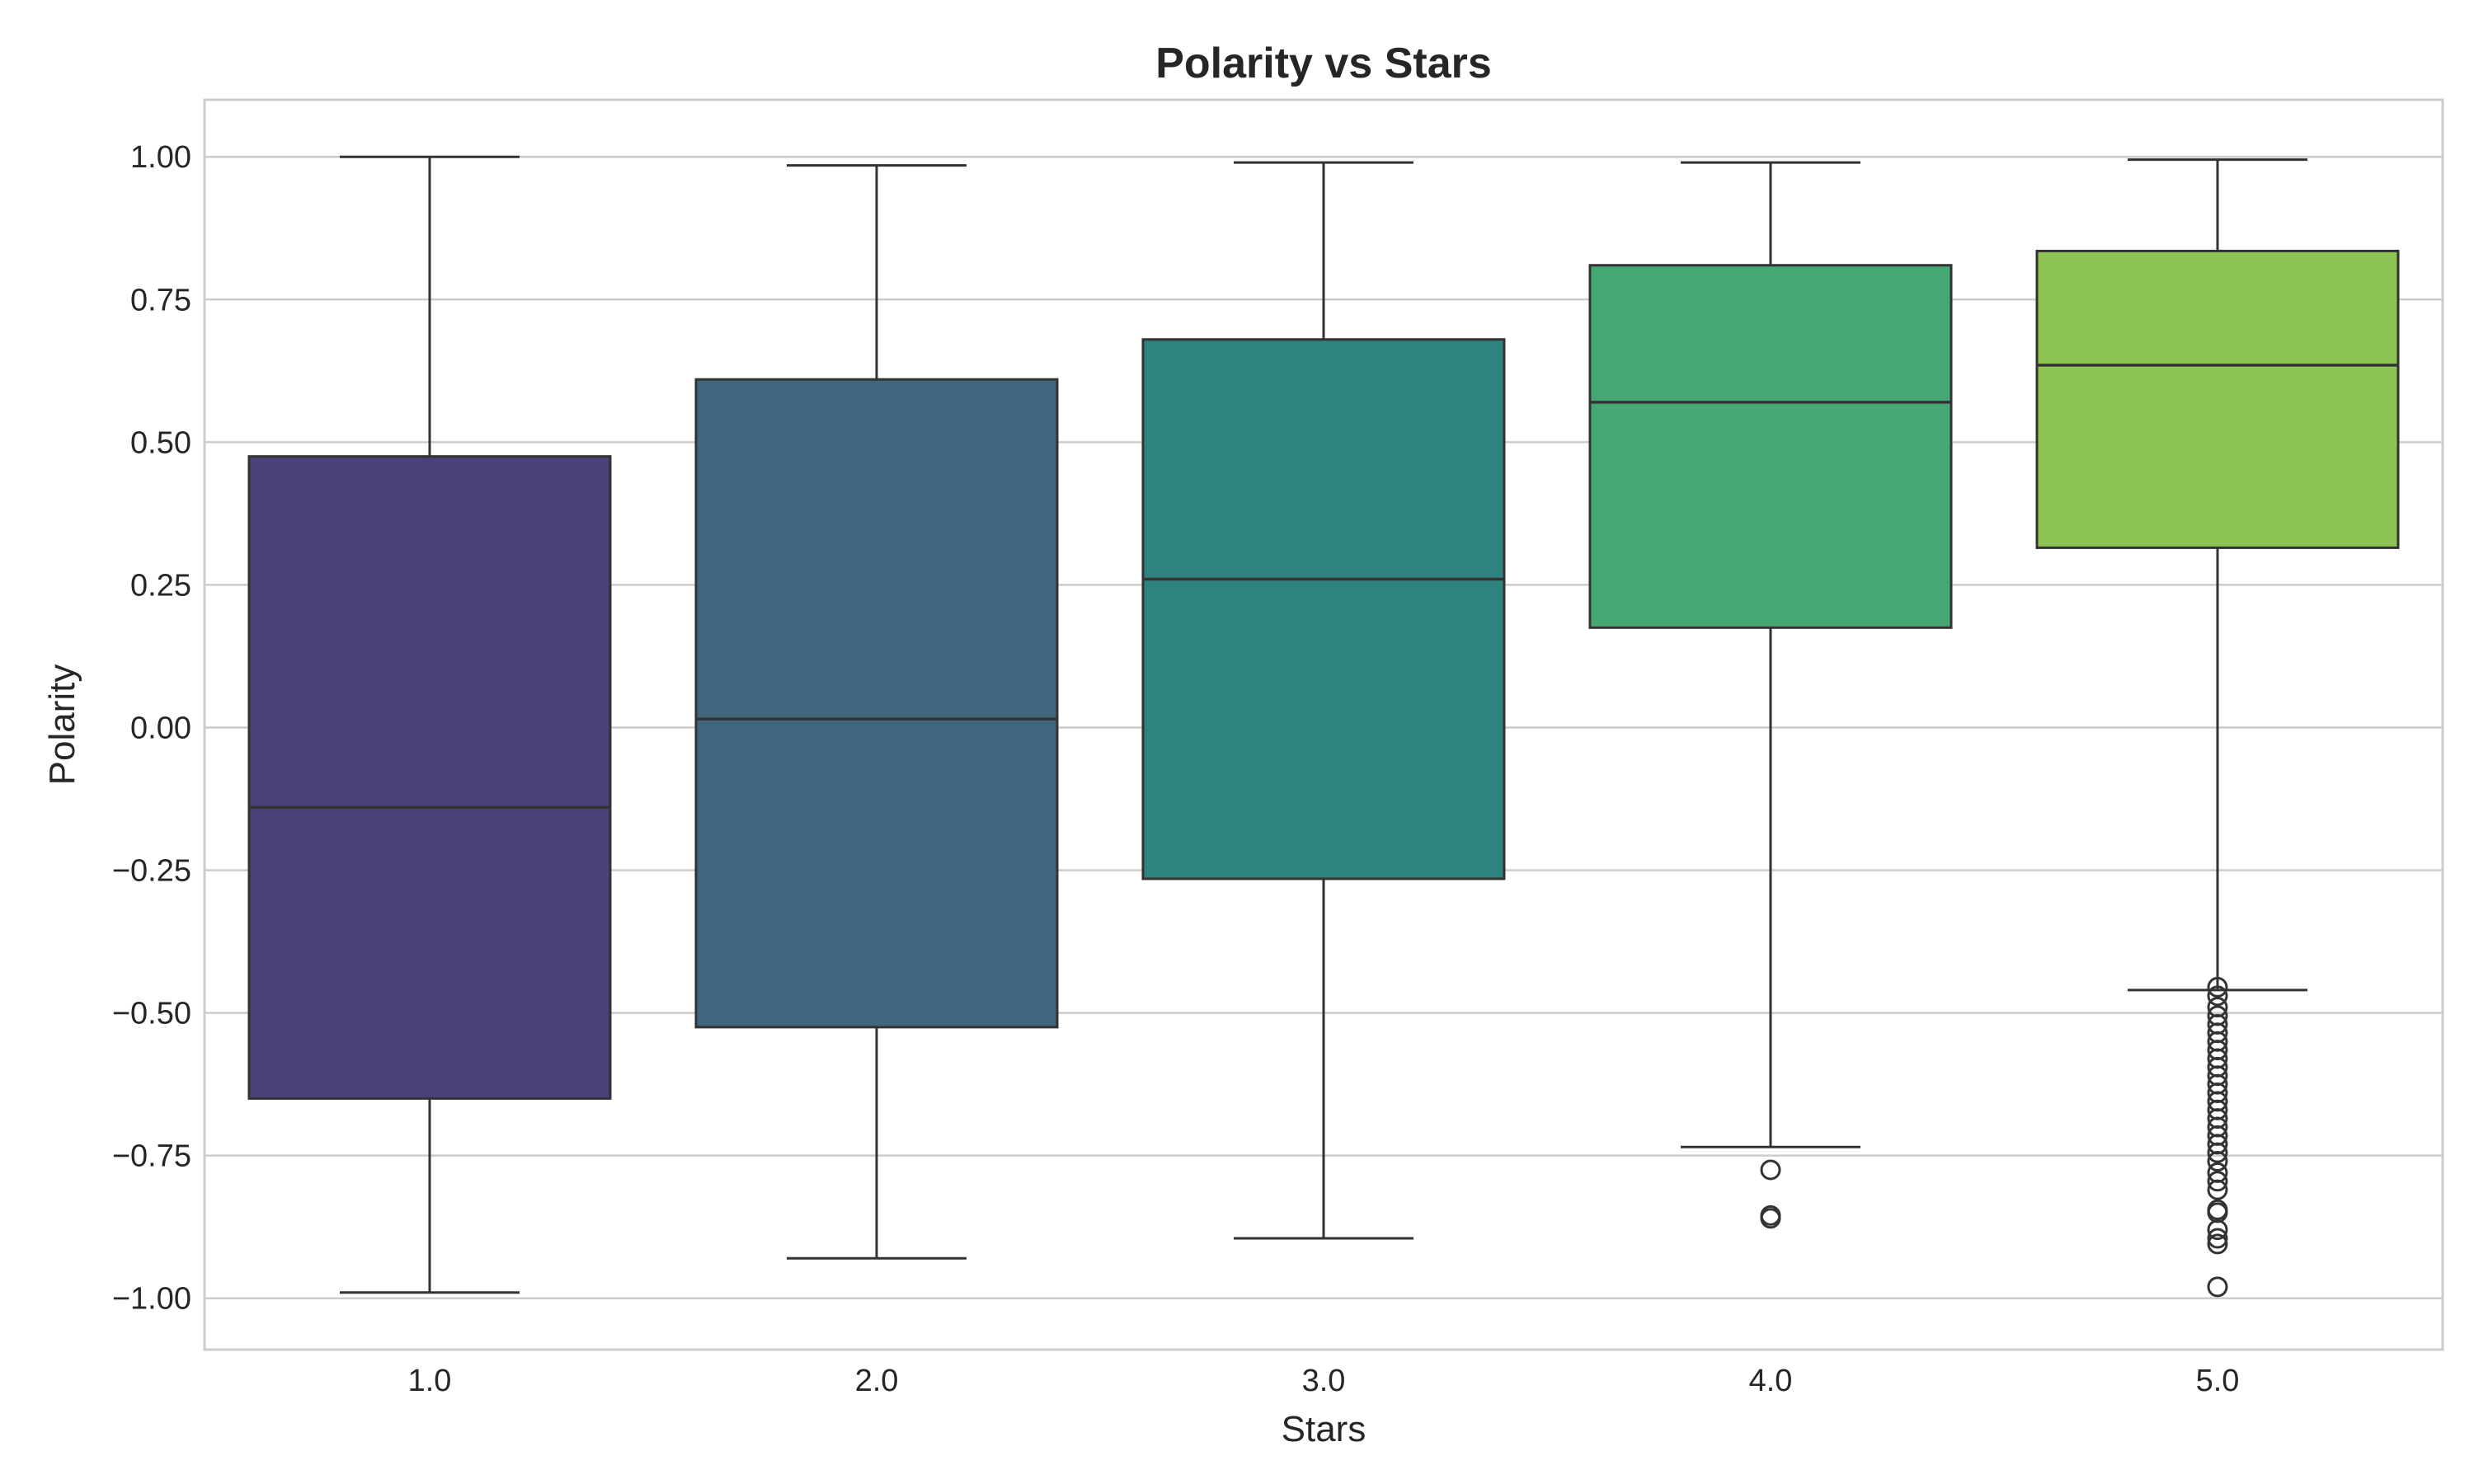 The image size is (2474, 1484). What do you see at coordinates (160, 585) in the screenshot?
I see `y-tick-label: 0.25` at bounding box center [160, 585].